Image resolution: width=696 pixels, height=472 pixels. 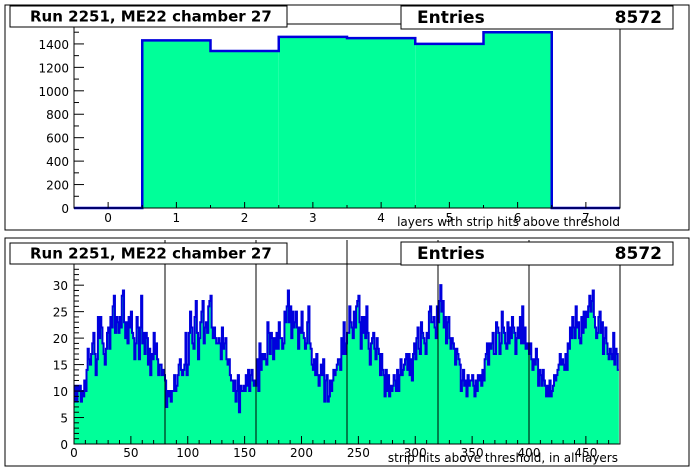 I want to click on y-tick-label: 15, so click(x=60, y=366).